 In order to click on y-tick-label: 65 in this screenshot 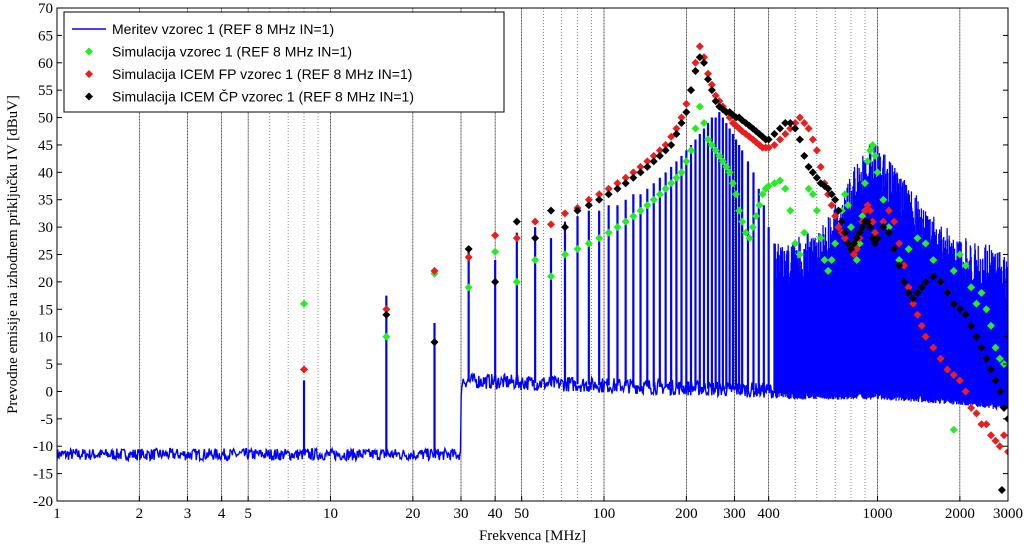, I will do `click(45, 36)`.